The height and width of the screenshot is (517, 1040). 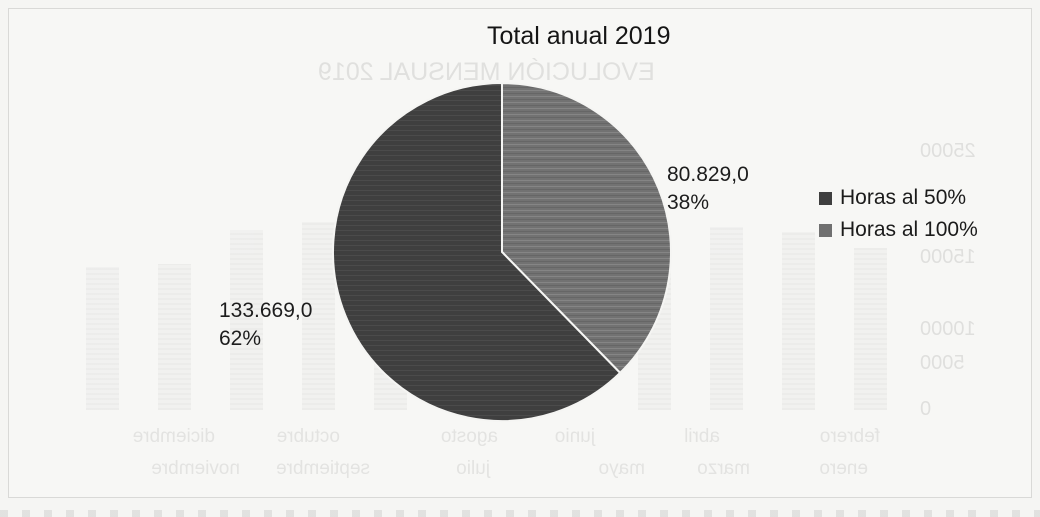 What do you see at coordinates (909, 229) in the screenshot?
I see `legend-label: Horas al 100%` at bounding box center [909, 229].